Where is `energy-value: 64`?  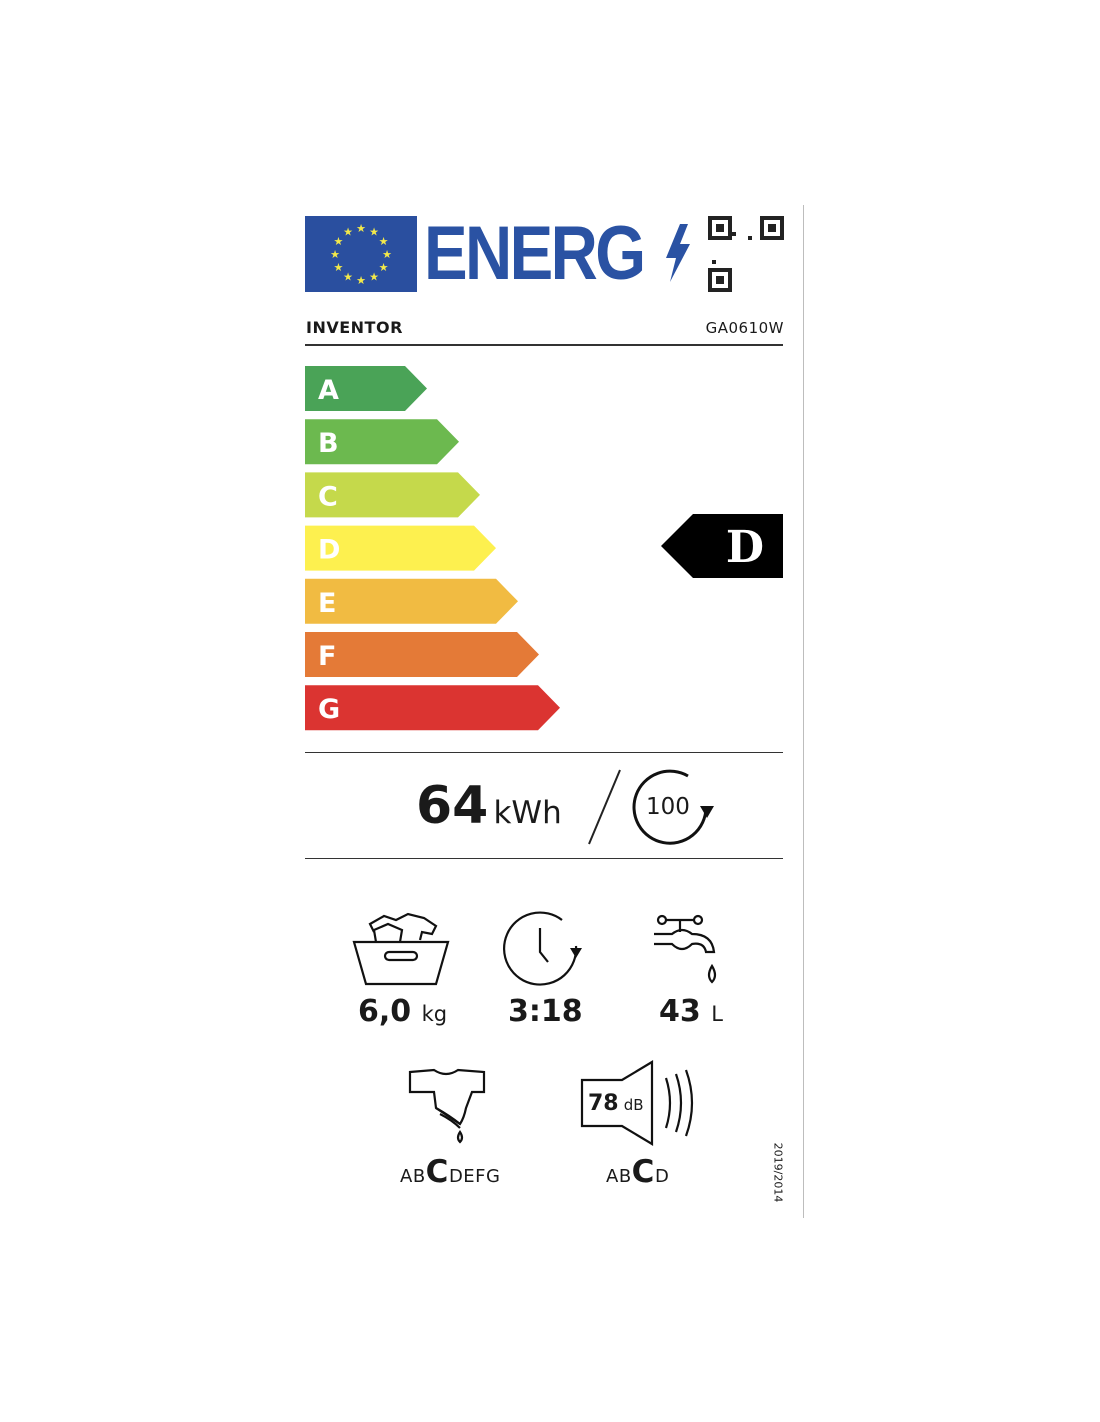 energy-value: 64 is located at coordinates (452, 806).